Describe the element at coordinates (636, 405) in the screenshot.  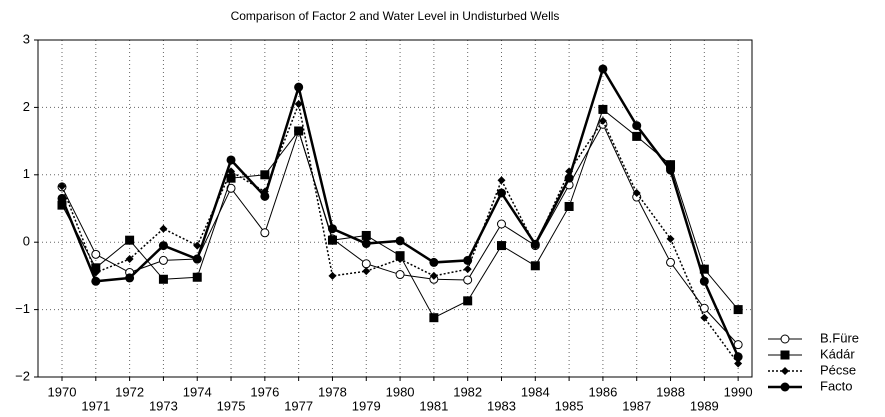
I see `x-tick-label: 1987` at that location.